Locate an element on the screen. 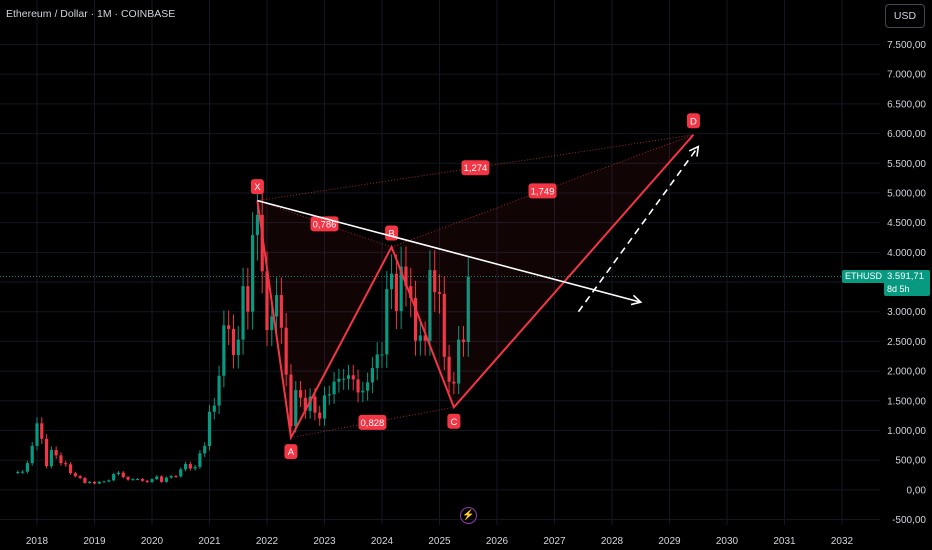 The width and height of the screenshot is (932, 550). pattern-ratio-line is located at coordinates (372, 422).